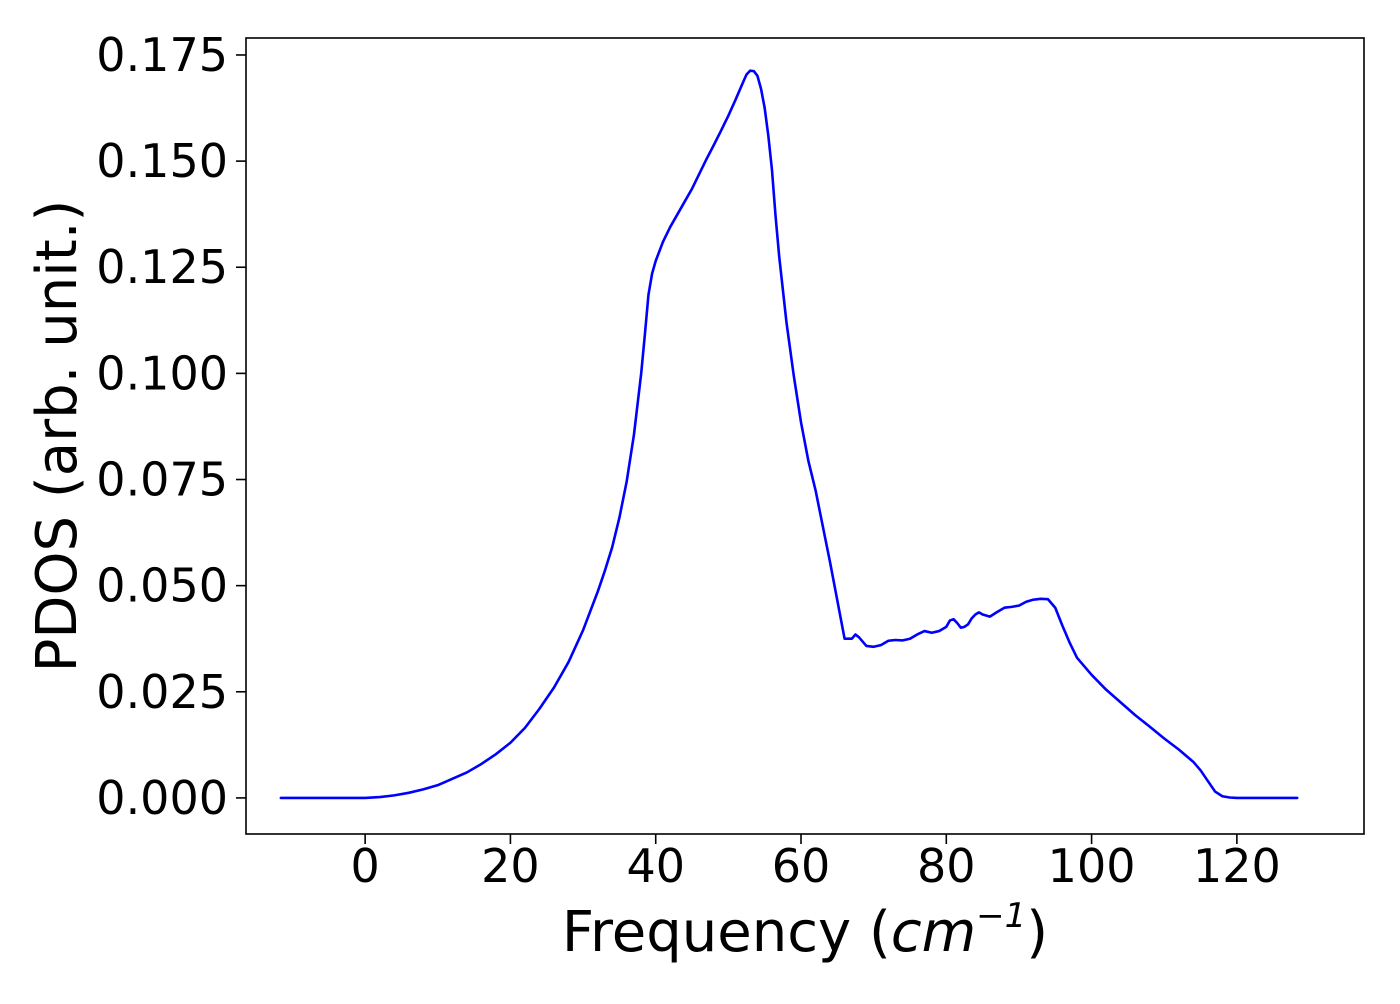 The height and width of the screenshot is (1004, 1400). Describe the element at coordinates (162, 480) in the screenshot. I see `y-tick-label: 0.075` at that location.